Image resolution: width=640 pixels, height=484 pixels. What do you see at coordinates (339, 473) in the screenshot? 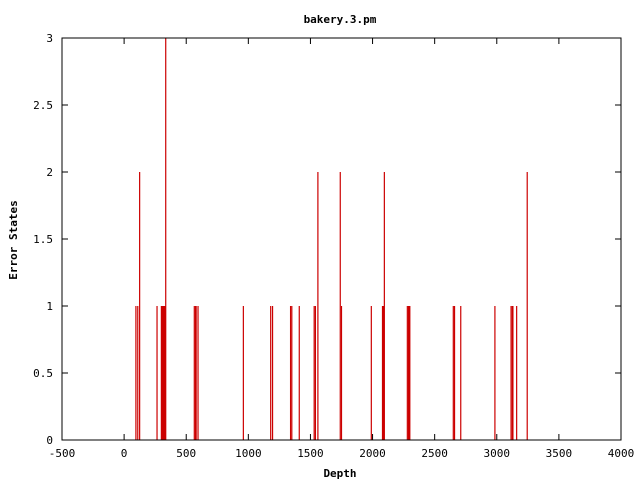
I see `x-axis-label: Depth` at bounding box center [339, 473].